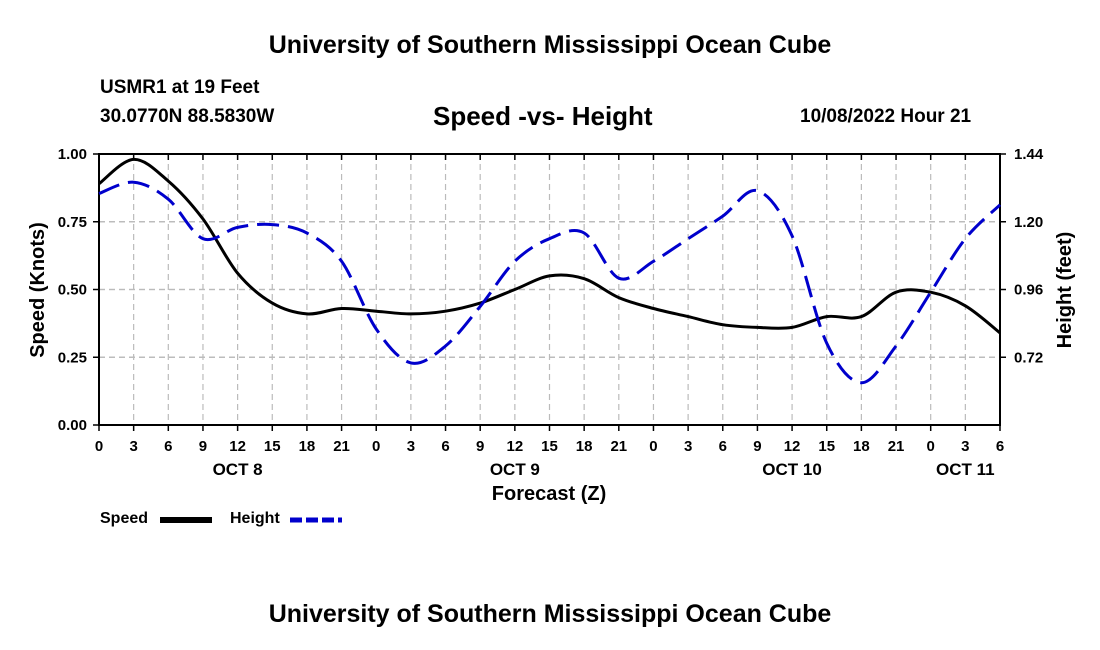 This screenshot has width=1100, height=650. What do you see at coordinates (792, 469) in the screenshot?
I see `date-label: OCT 10` at bounding box center [792, 469].